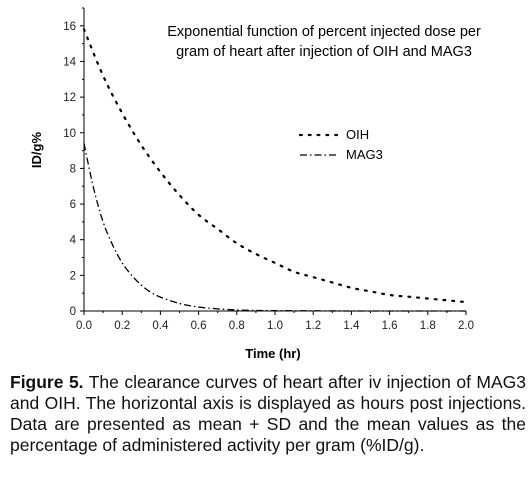 The width and height of the screenshot is (532, 485). Describe the element at coordinates (73, 205) in the screenshot. I see `y-tick-label: 6` at that location.